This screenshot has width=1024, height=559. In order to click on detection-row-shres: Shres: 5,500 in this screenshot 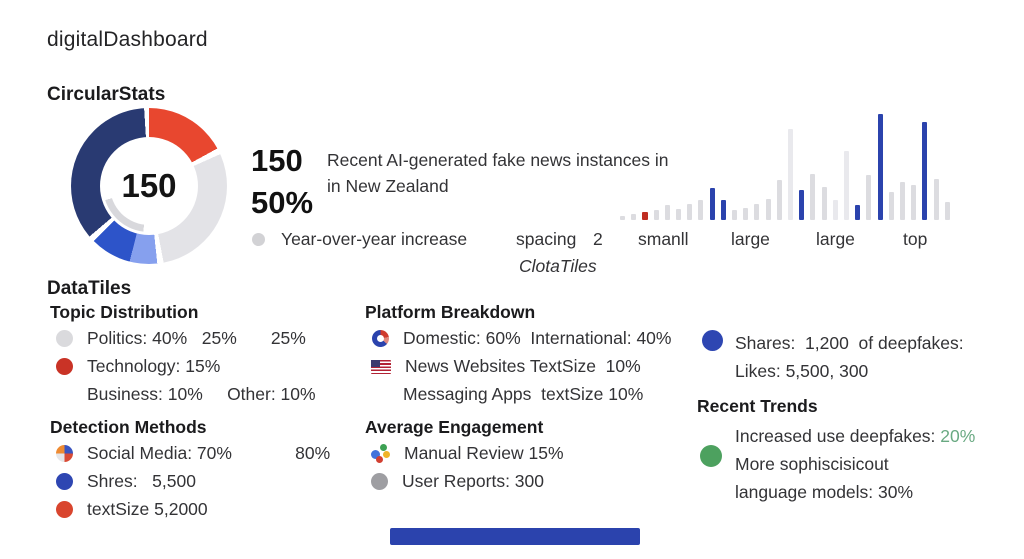, I will do `click(141, 481)`.